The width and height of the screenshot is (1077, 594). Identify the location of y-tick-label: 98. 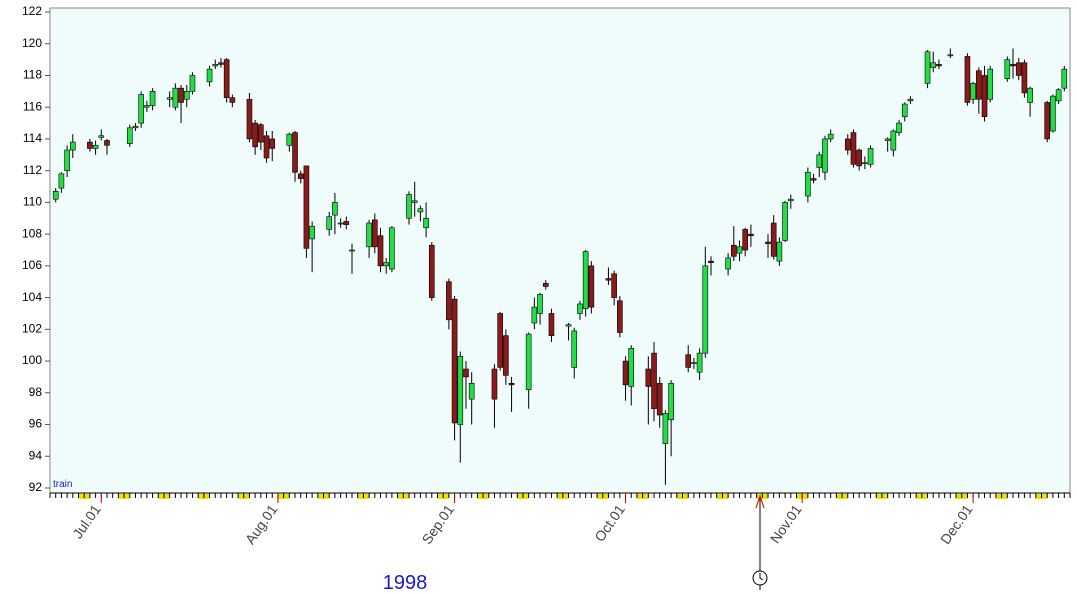
(36, 392).